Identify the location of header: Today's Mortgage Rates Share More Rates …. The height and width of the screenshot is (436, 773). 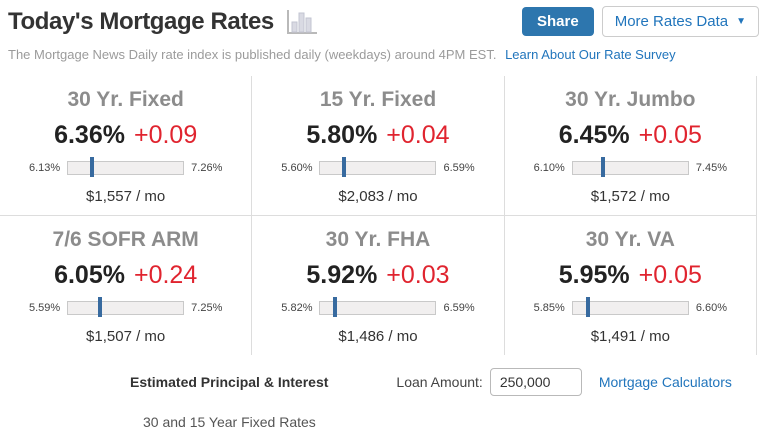
(386, 18).